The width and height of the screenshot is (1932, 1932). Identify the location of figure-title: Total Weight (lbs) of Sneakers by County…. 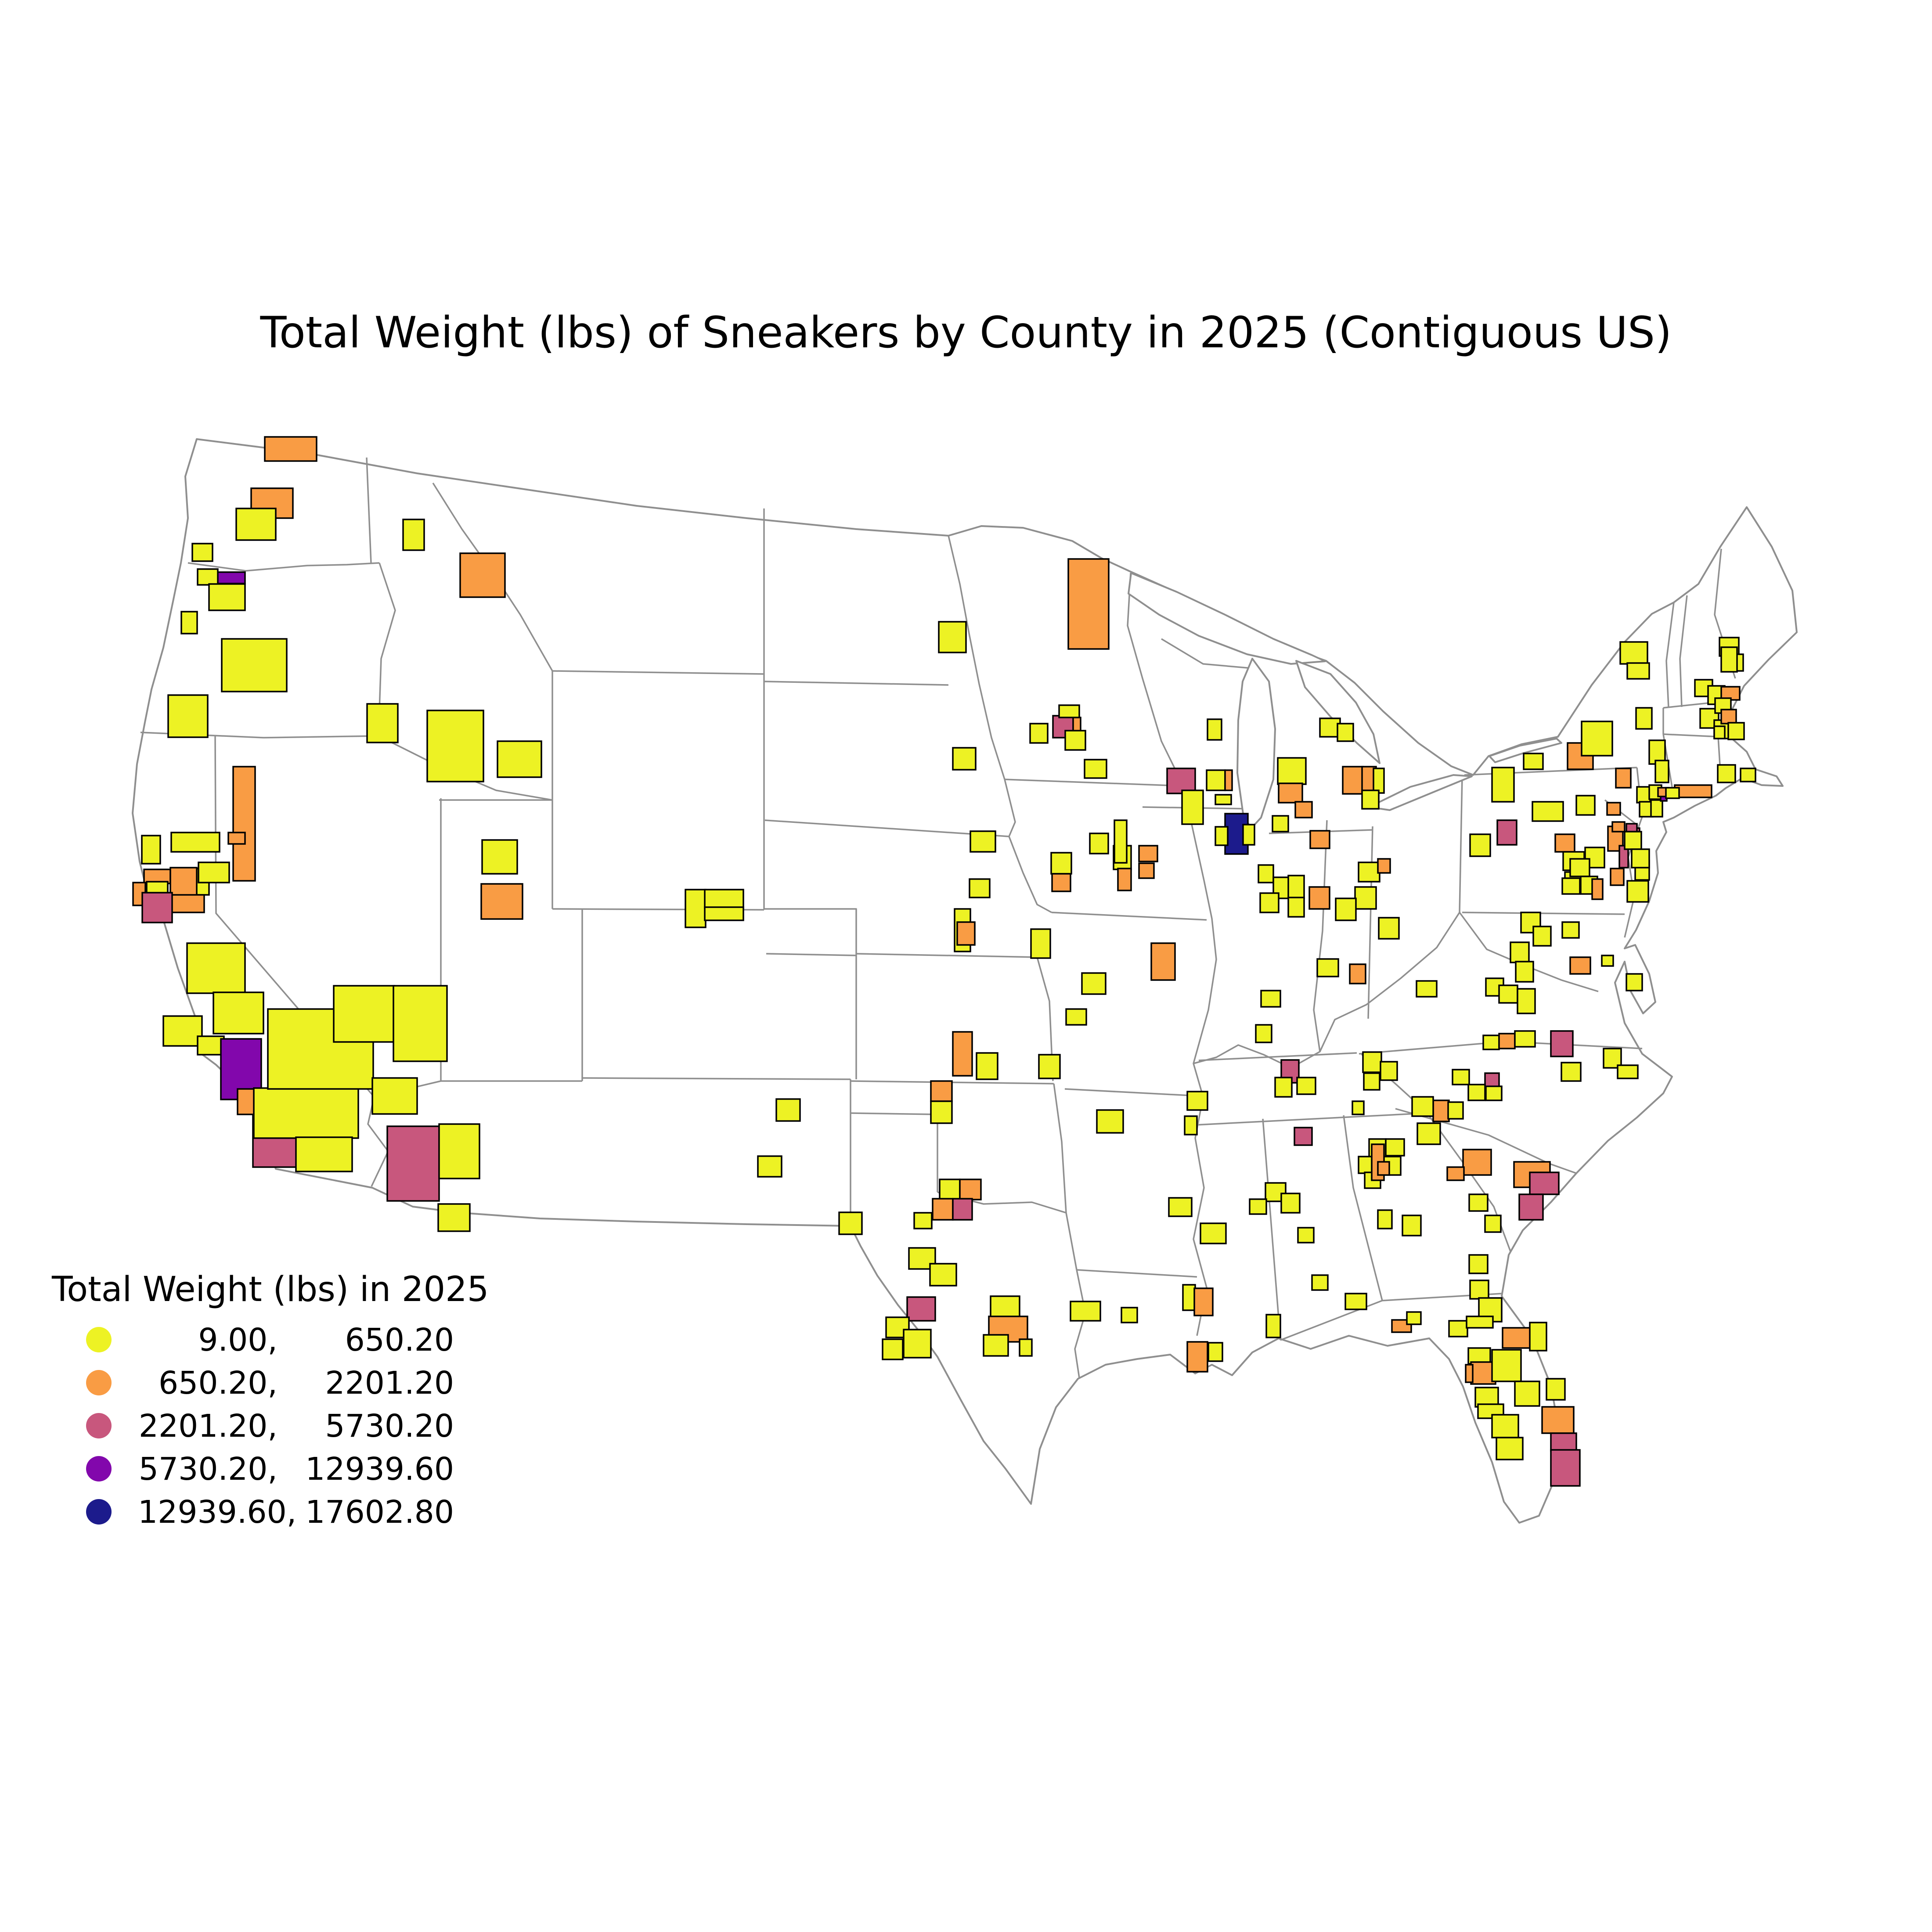
(966, 333).